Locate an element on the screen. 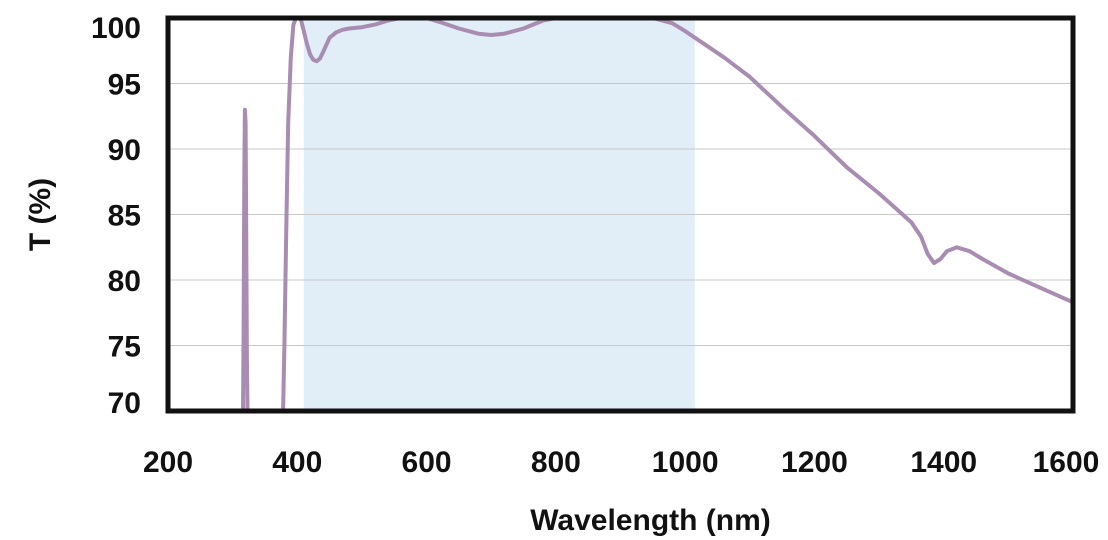 This screenshot has height=540, width=1108. y-tick-label: 100 is located at coordinates (116, 28).